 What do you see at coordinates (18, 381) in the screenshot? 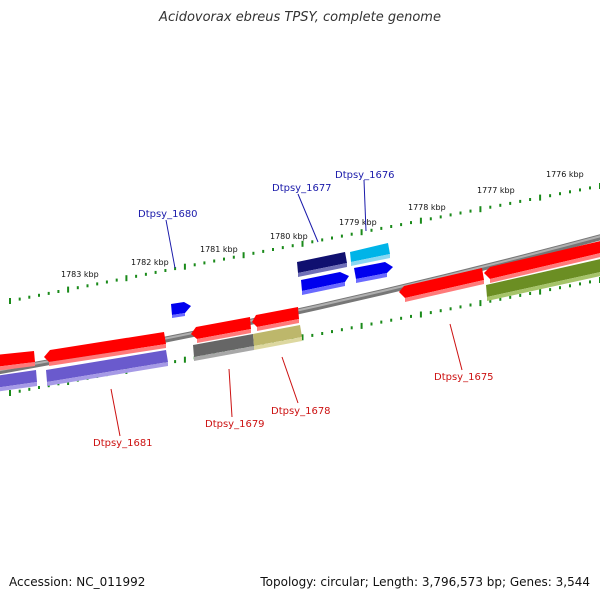
I see `gene-feature-dtpsy-1681-purple-left` at bounding box center [18, 381].